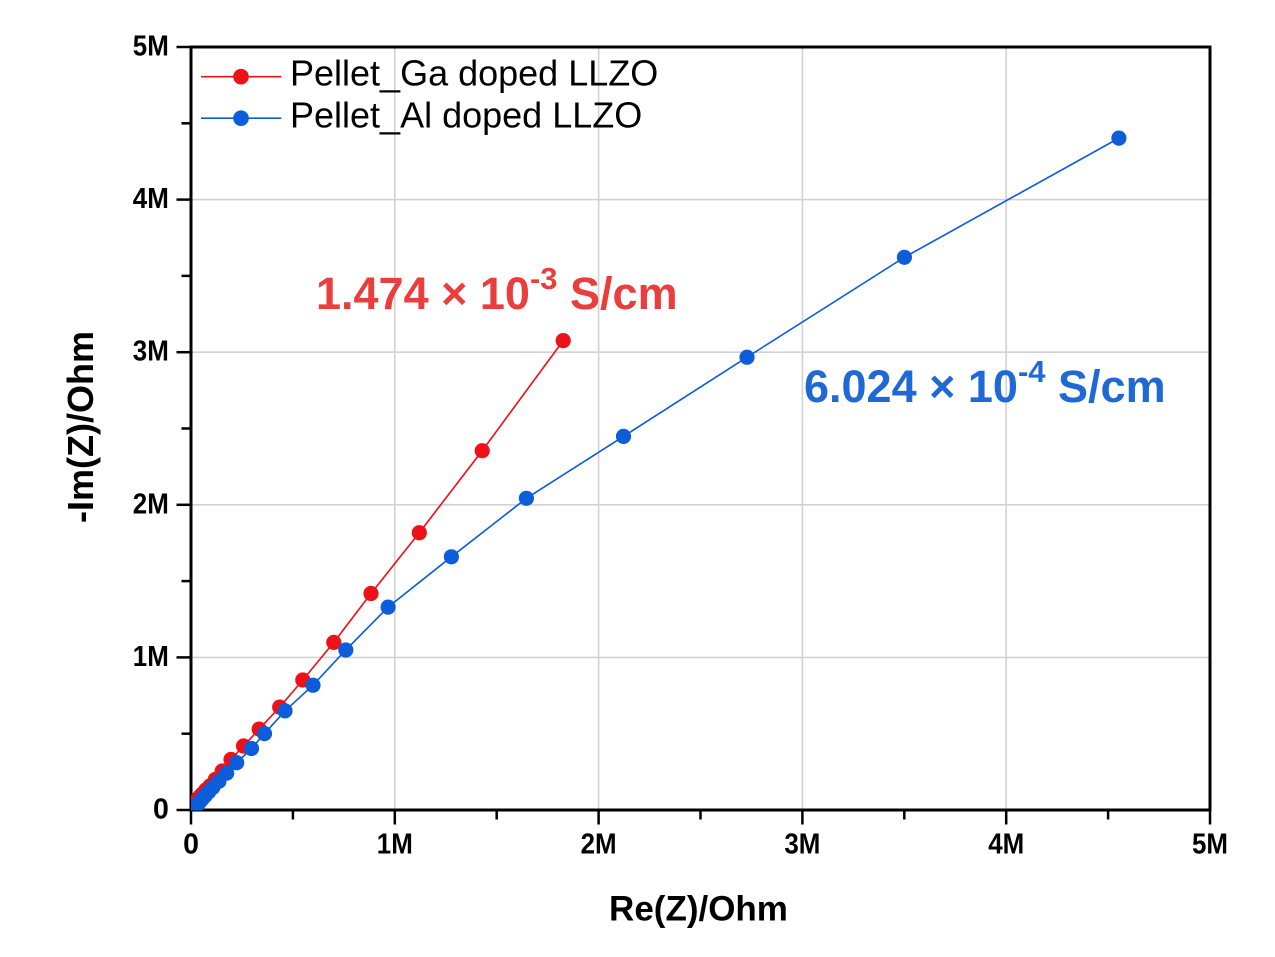 The width and height of the screenshot is (1275, 957). I want to click on svg-text: Pellet_Ga doped LLZO, so click(474, 73).